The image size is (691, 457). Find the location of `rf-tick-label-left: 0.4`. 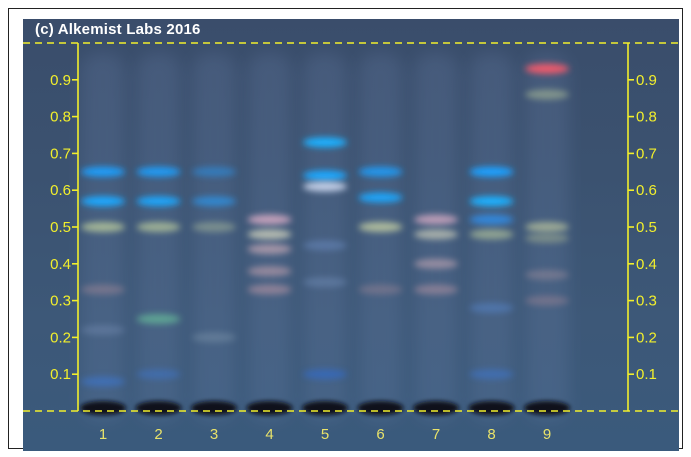

rf-tick-label-left: 0.4 is located at coordinates (60, 264).